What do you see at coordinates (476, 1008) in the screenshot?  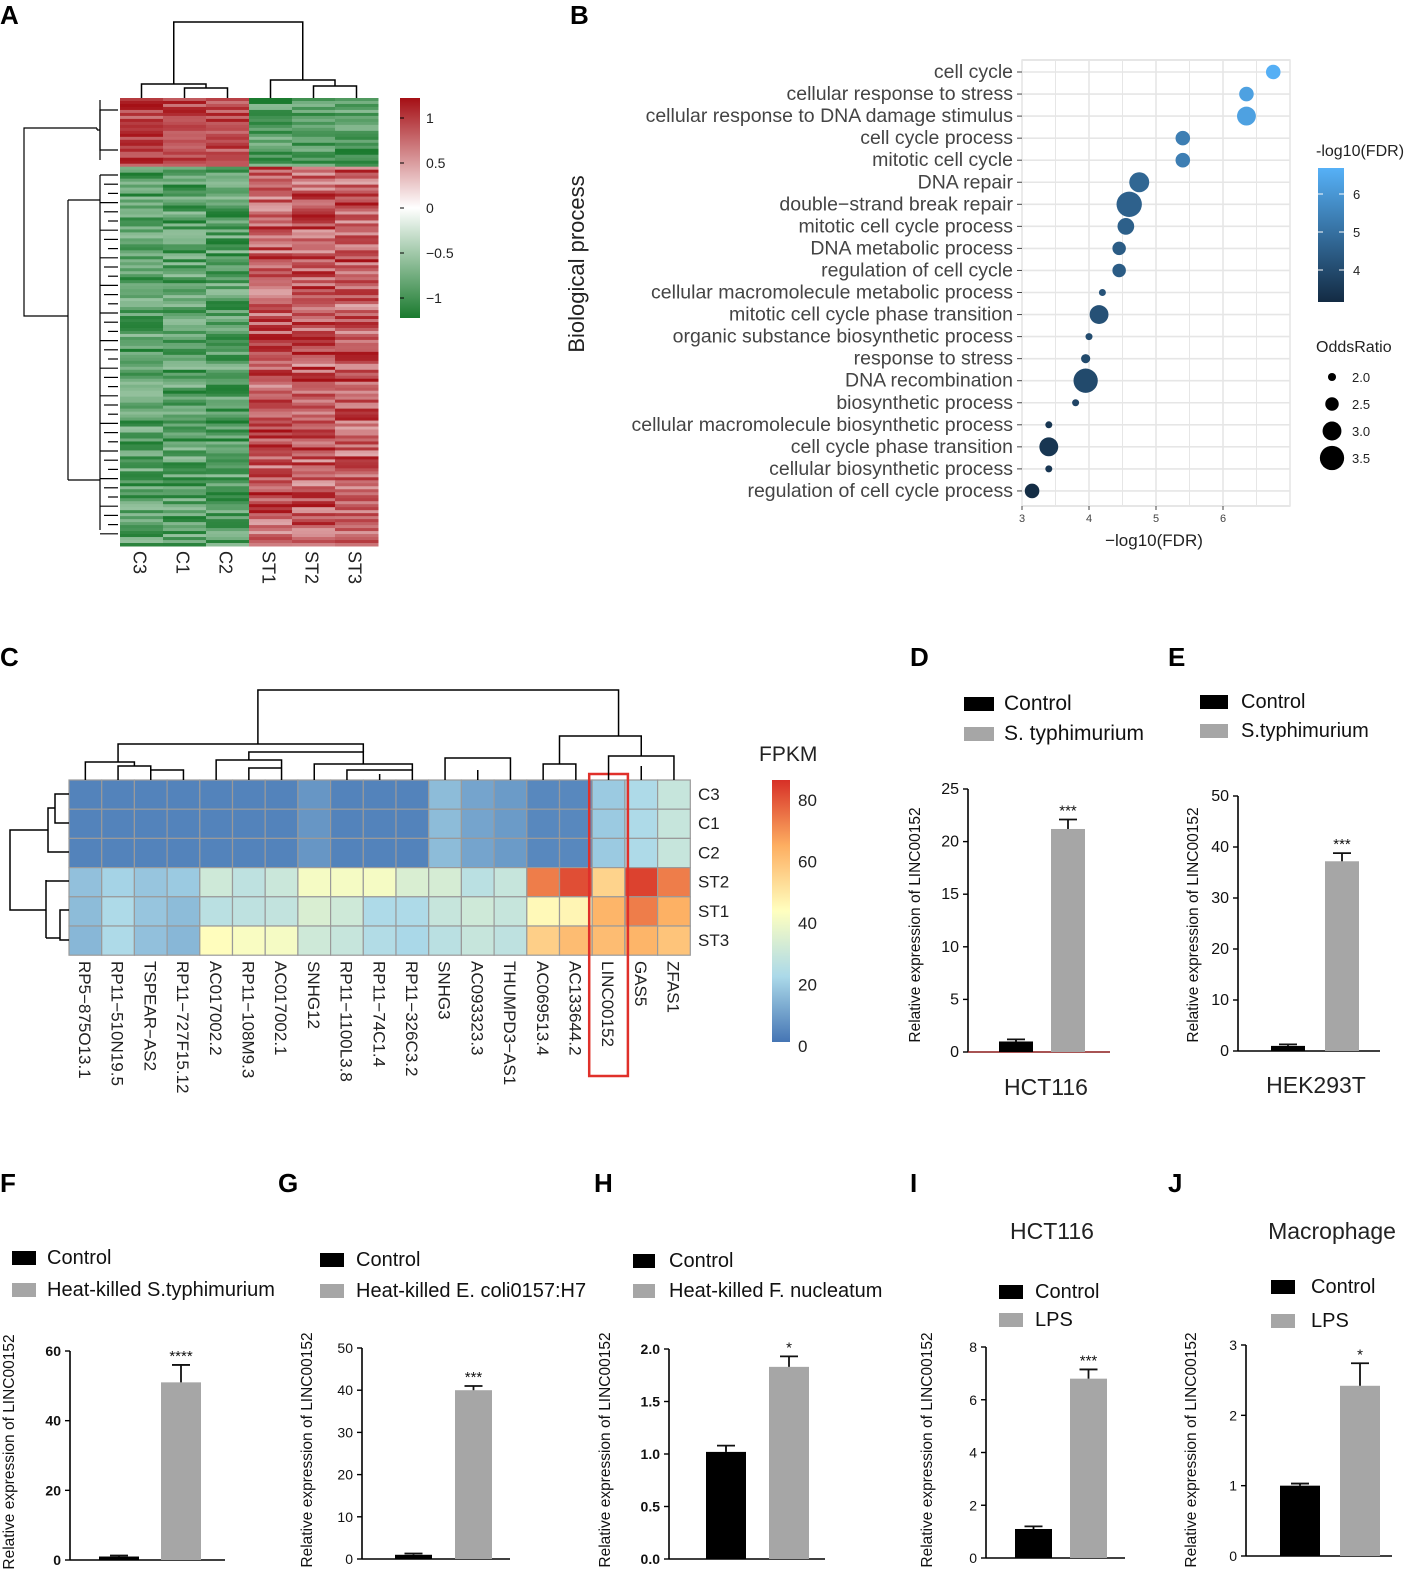 I see `column-label: AC093323.3` at bounding box center [476, 1008].